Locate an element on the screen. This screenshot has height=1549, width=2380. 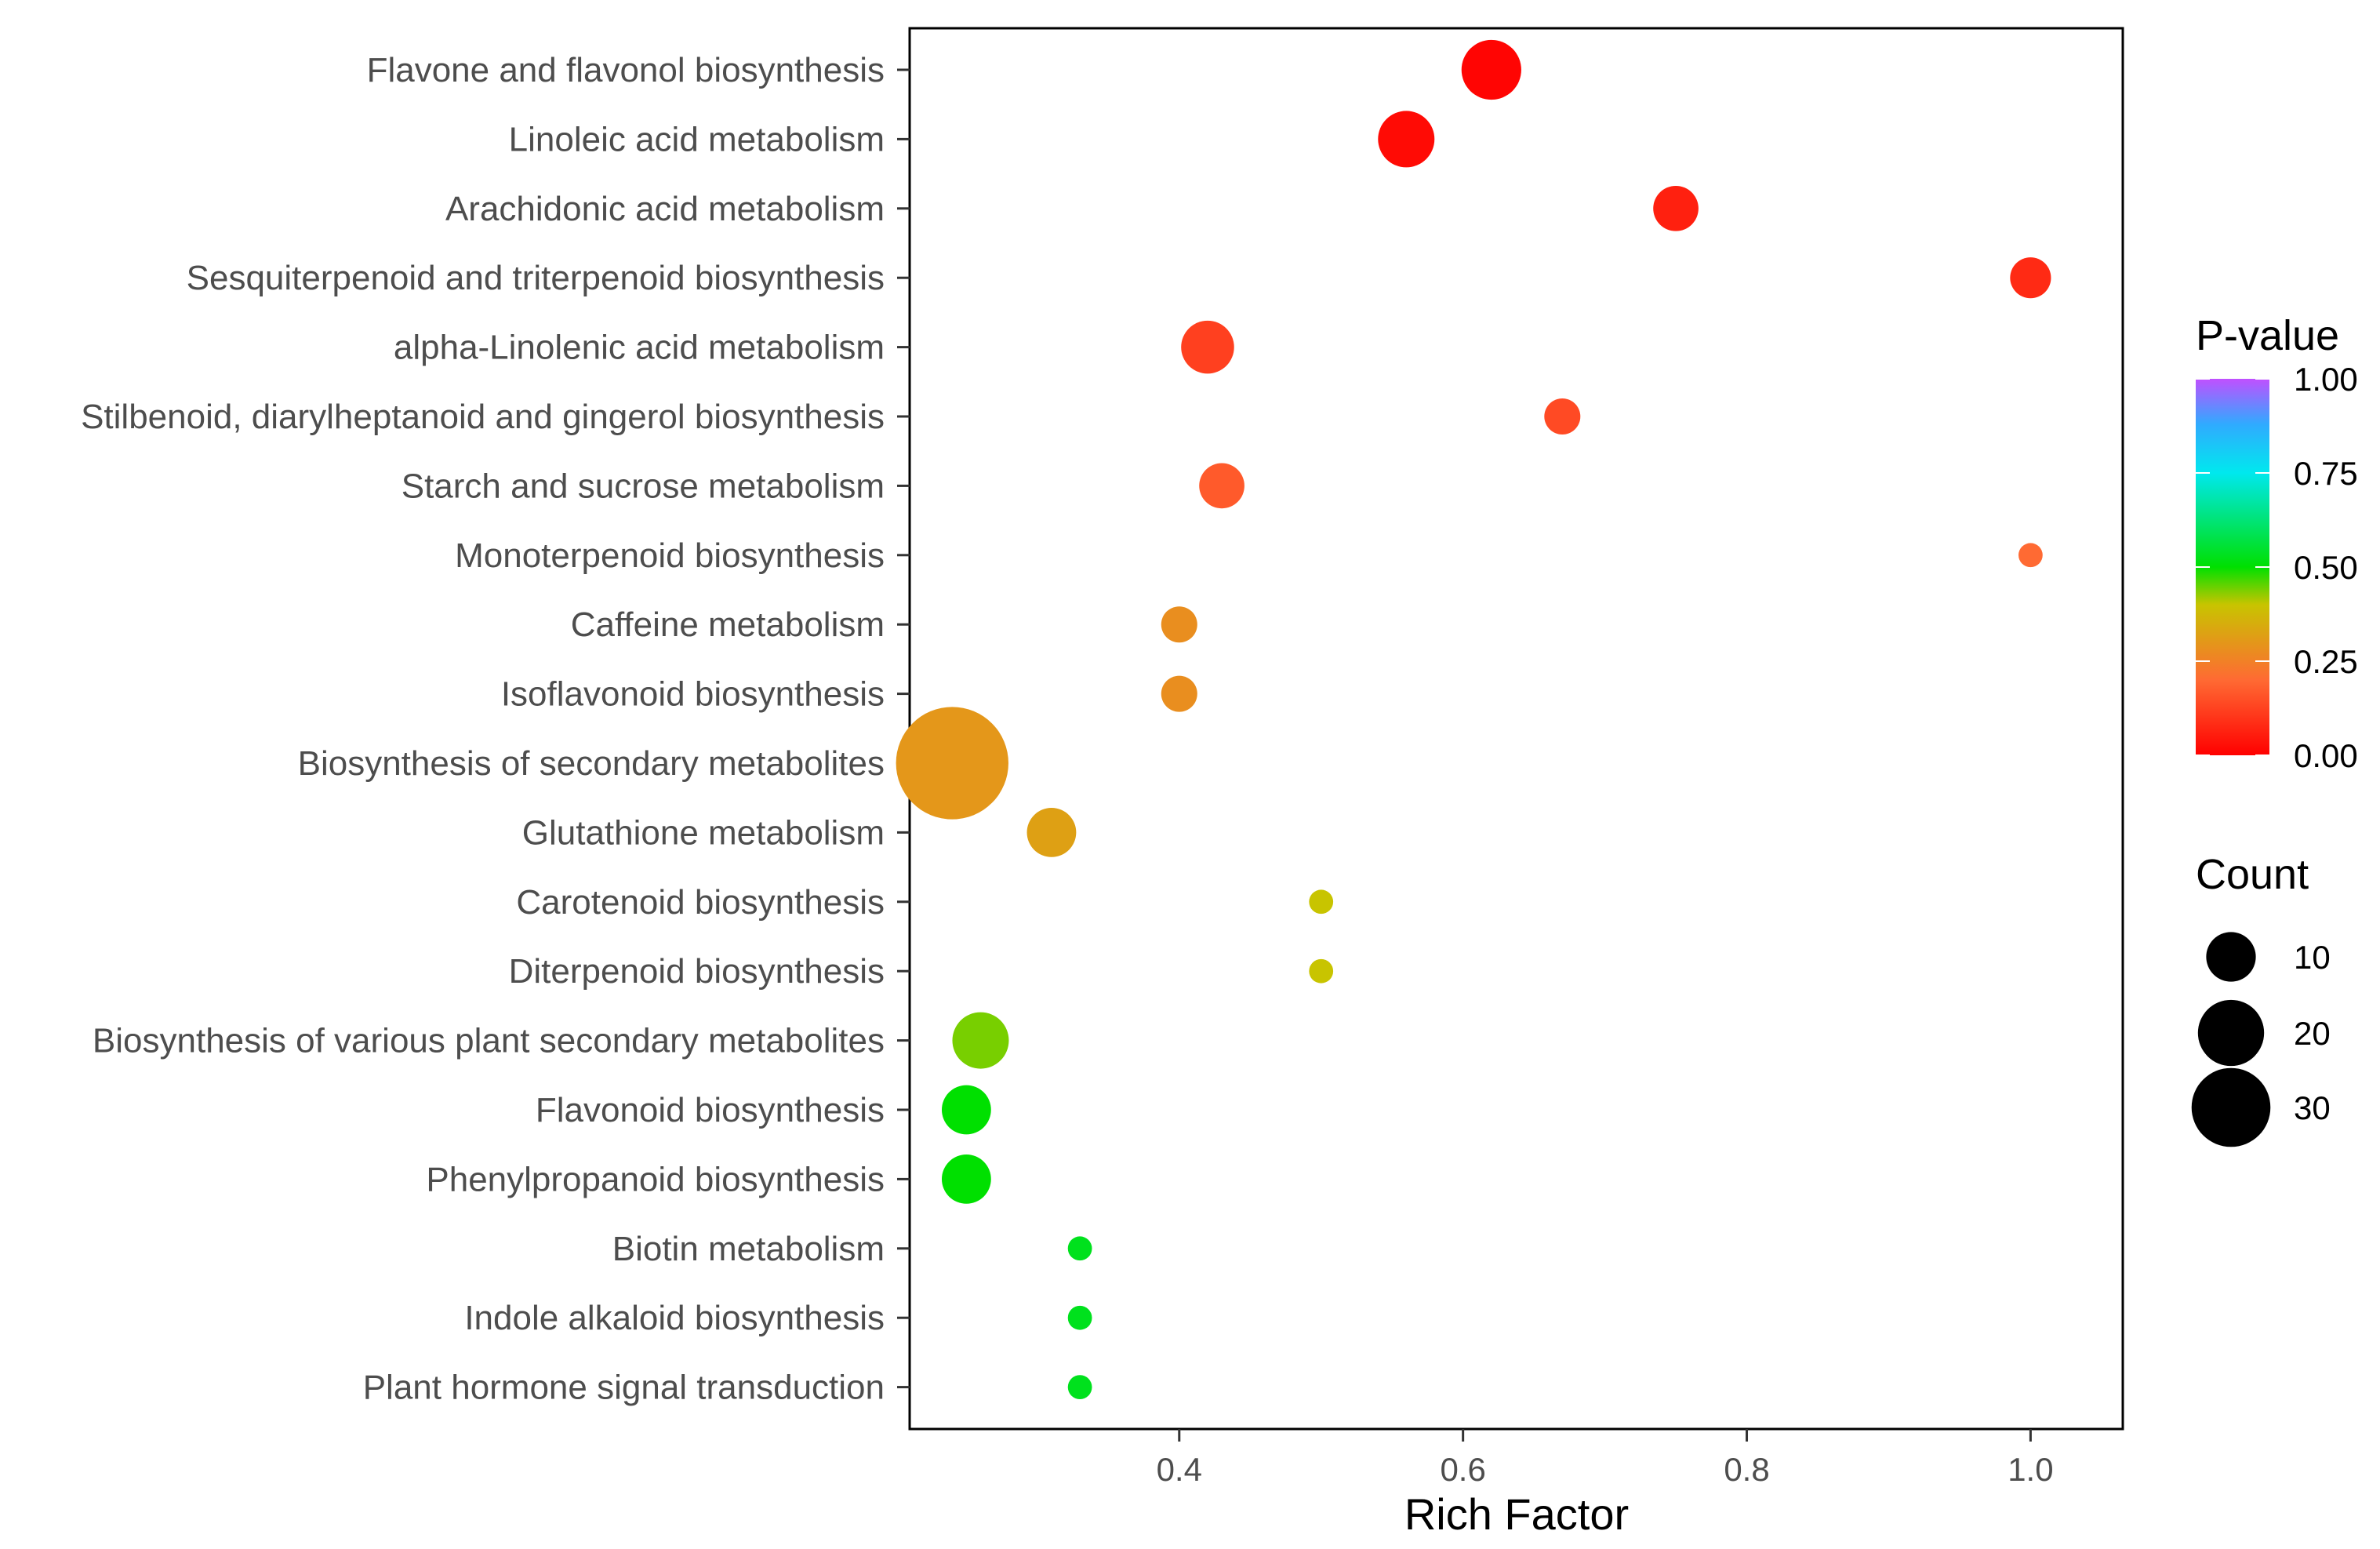
y-tick-label: Carotenoid biosynthesis is located at coordinates (700, 902).